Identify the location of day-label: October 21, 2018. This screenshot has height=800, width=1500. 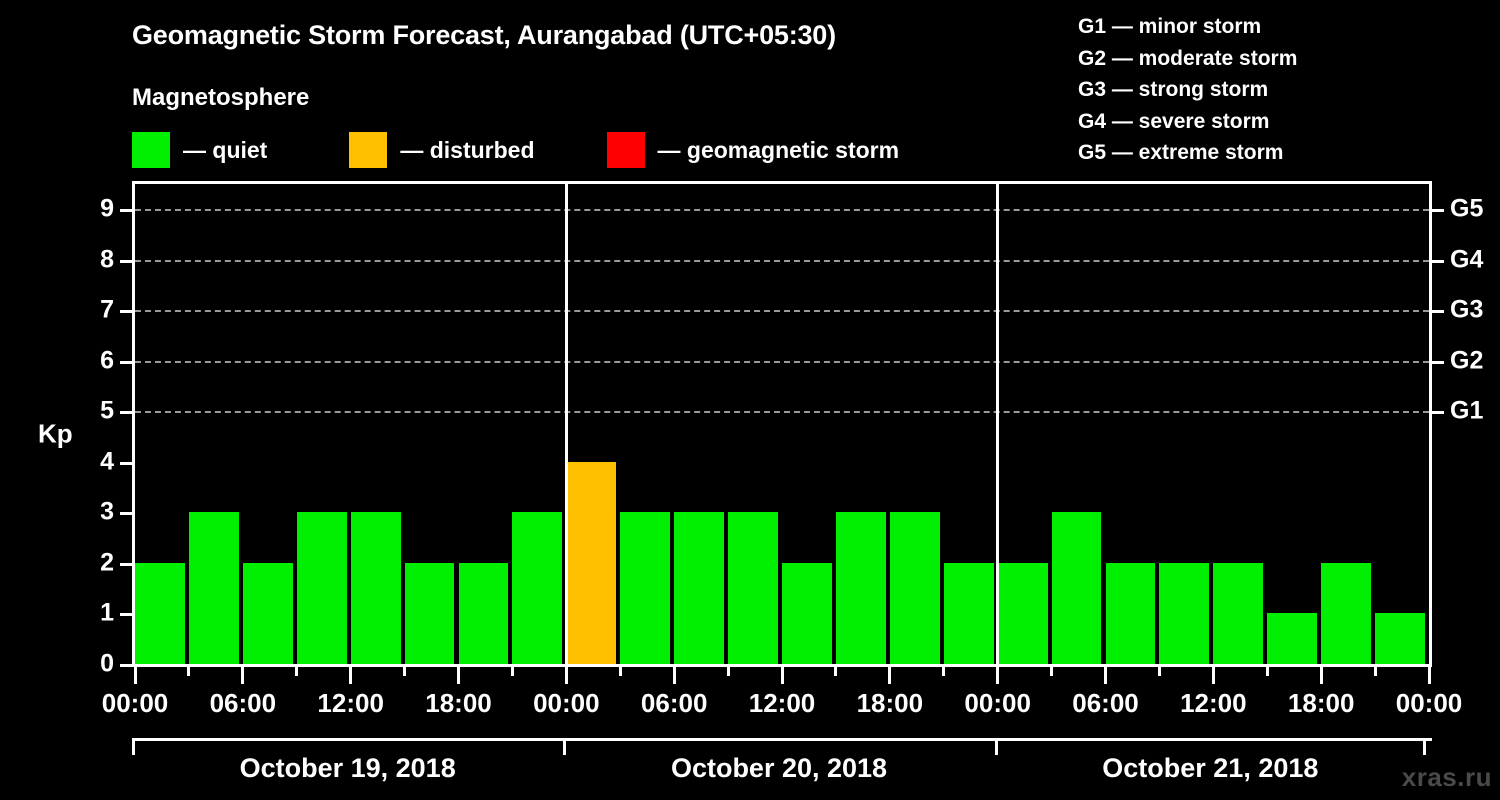
(1210, 768).